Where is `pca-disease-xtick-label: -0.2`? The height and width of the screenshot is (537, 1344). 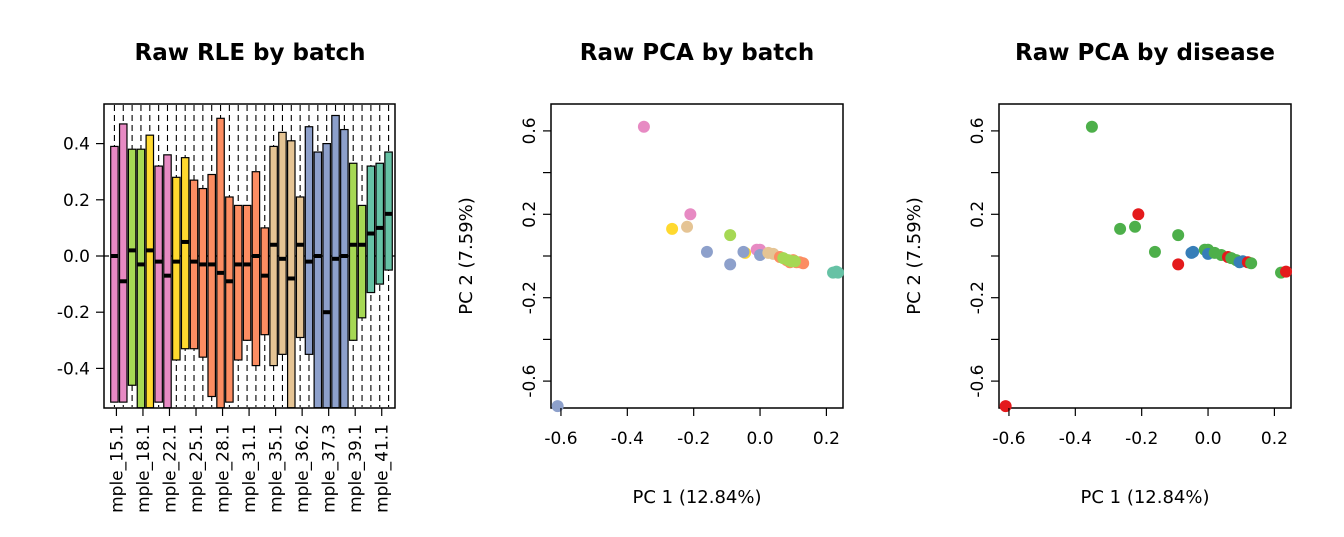 pca-disease-xtick-label: -0.2 is located at coordinates (1141, 439).